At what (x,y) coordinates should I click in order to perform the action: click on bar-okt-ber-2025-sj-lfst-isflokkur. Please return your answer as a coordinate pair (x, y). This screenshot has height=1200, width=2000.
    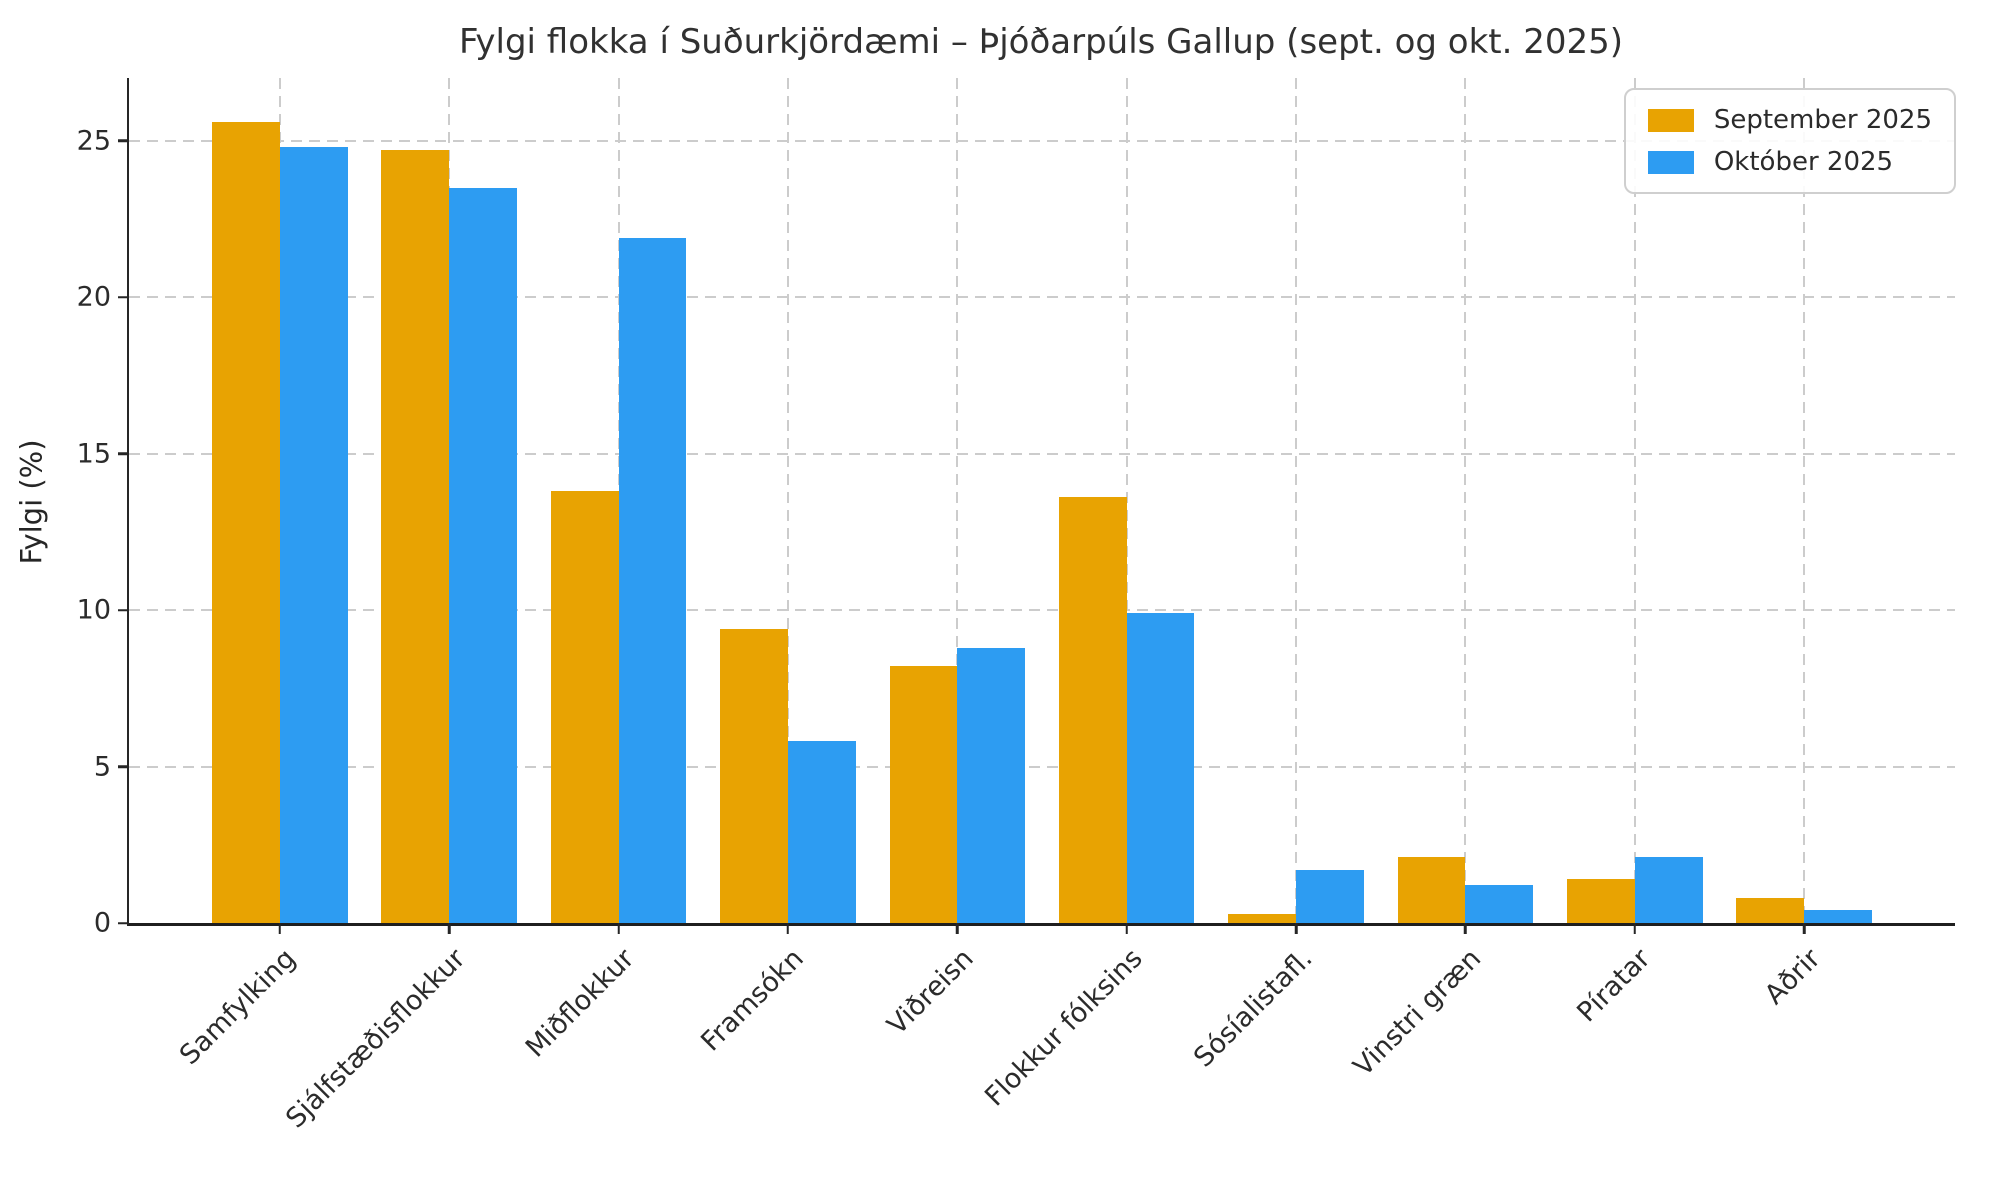
    Looking at the image, I should click on (483, 555).